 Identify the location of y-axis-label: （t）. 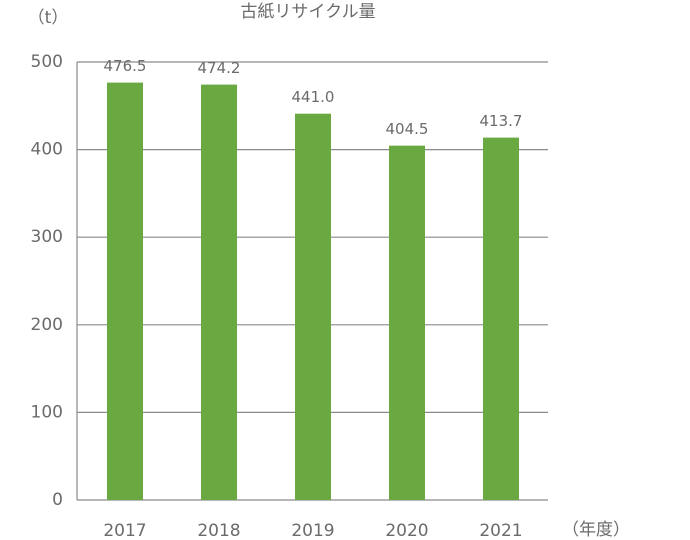
(48, 18).